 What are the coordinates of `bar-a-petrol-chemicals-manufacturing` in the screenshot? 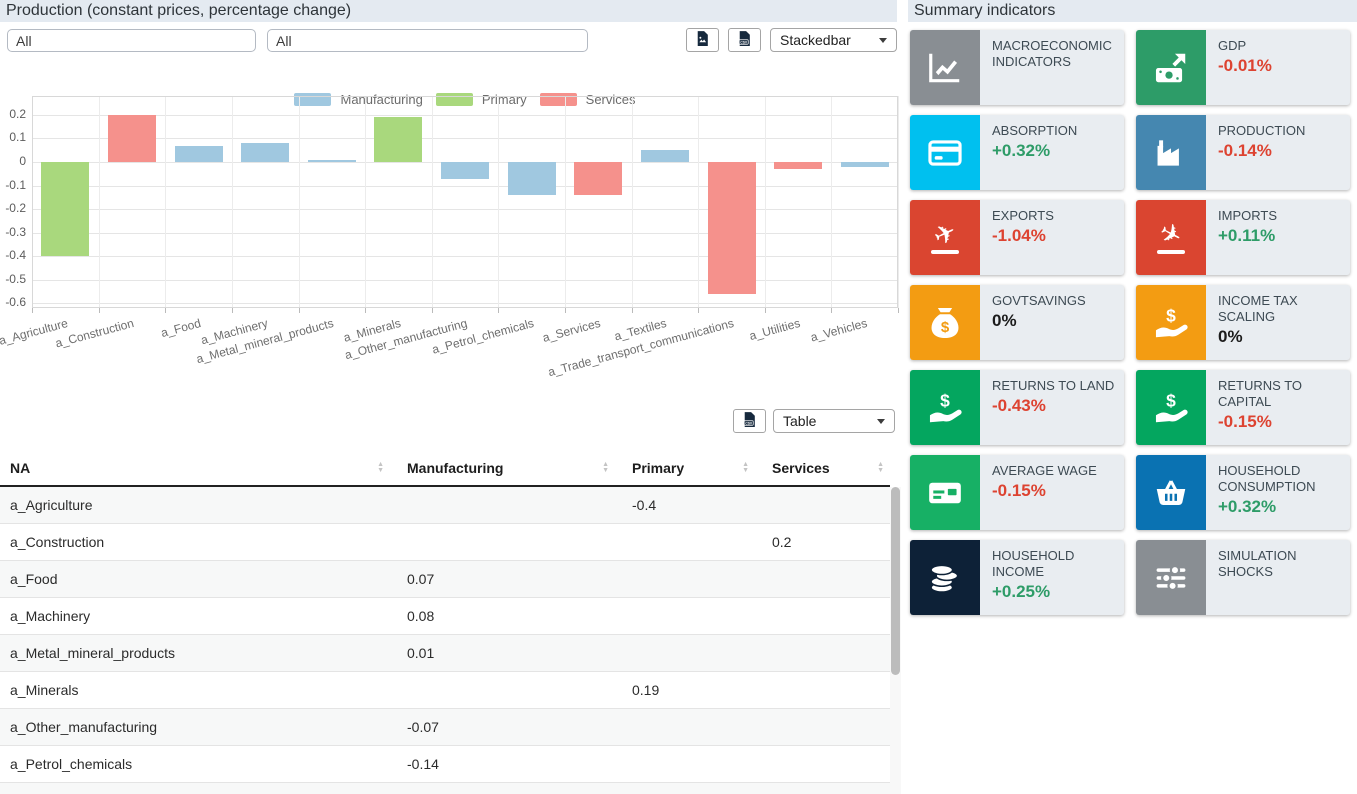 It's located at (531, 178).